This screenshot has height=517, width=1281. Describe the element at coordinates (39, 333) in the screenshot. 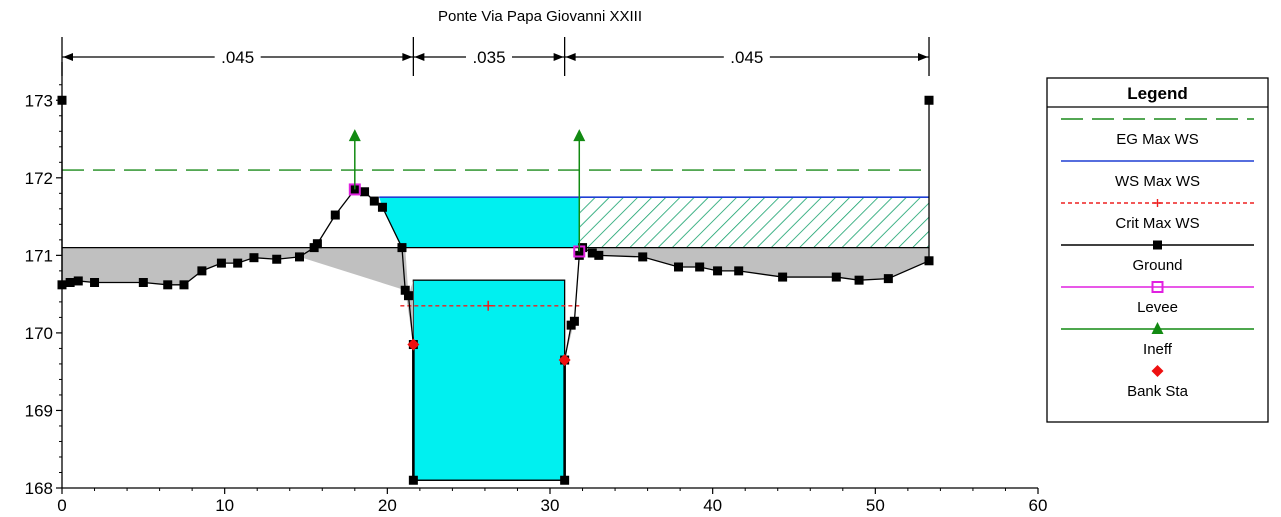

I see `y-tick-label: 170` at that location.